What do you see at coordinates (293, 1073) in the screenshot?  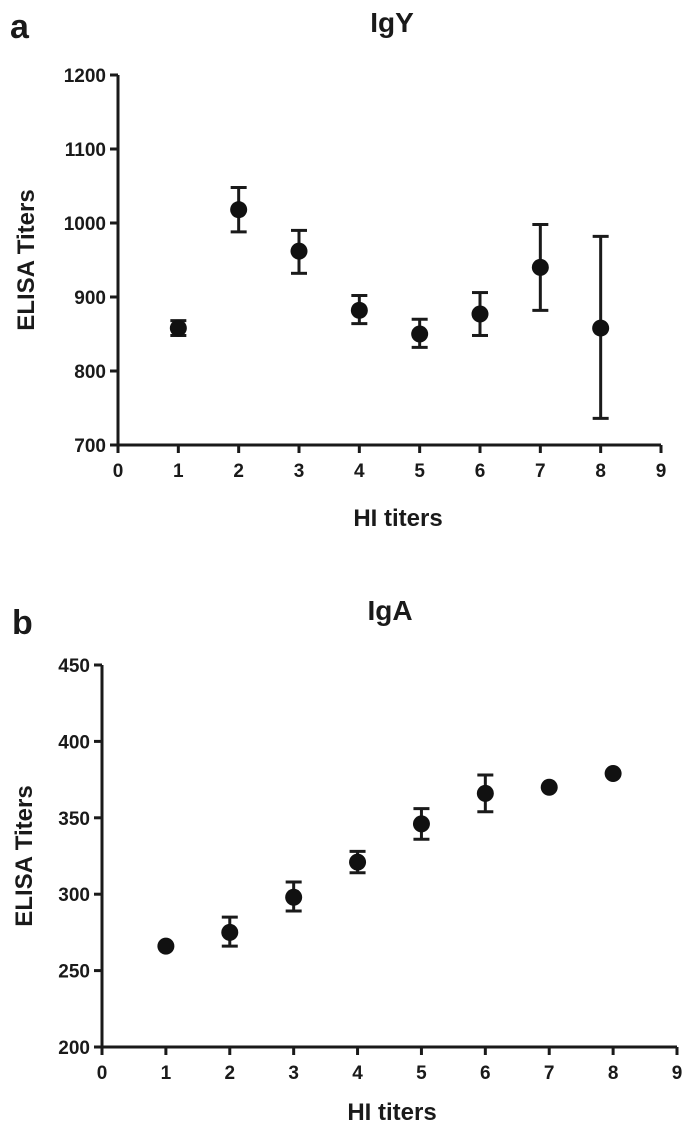 I see `x-tick-label-b: 3` at bounding box center [293, 1073].